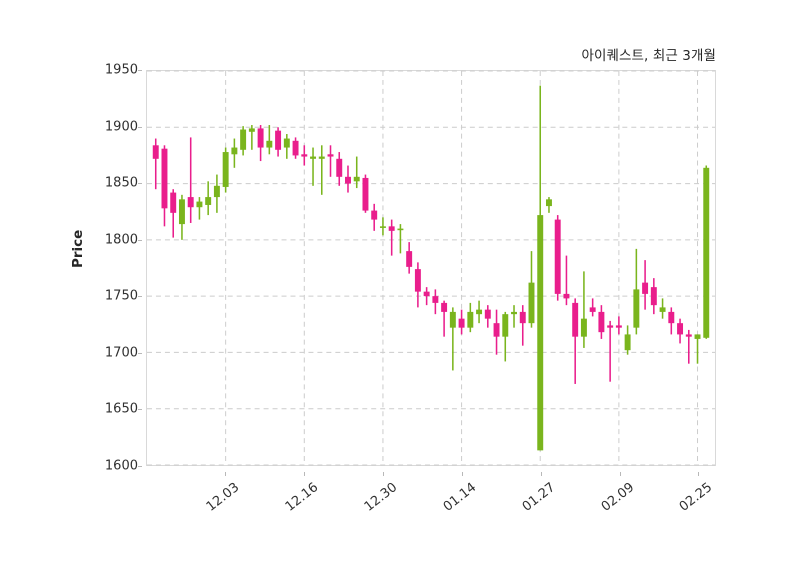 The image size is (800, 575). What do you see at coordinates (121, 409) in the screenshot?
I see `y-axis-tick-label: 1650` at bounding box center [121, 409].